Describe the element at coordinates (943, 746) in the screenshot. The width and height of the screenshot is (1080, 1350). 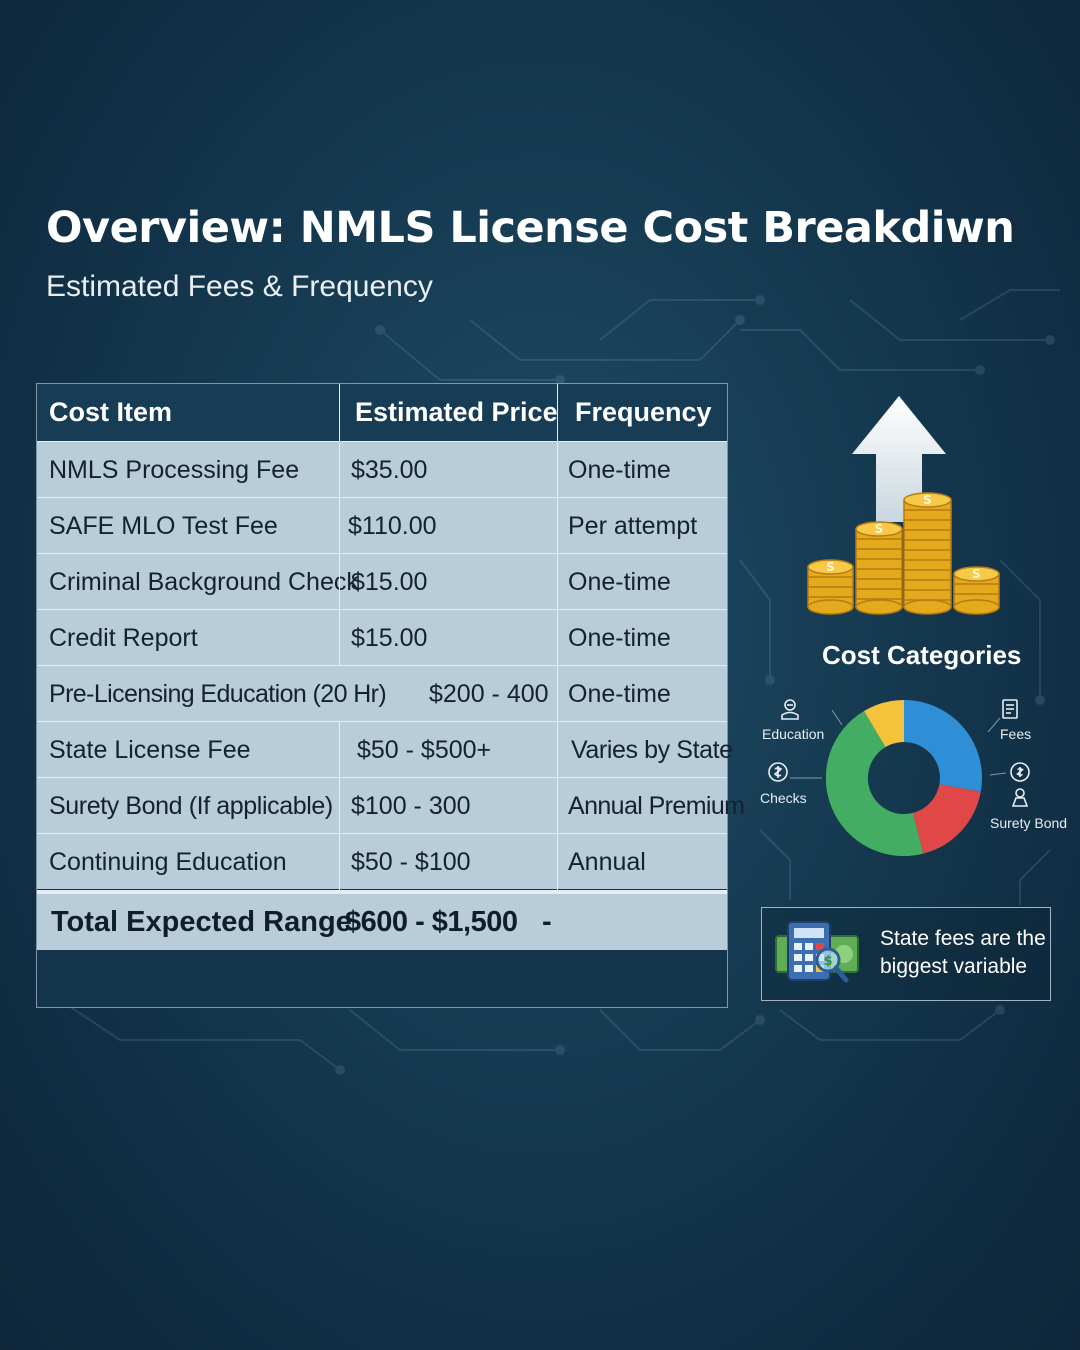
I see `donut-segment-blue` at that location.